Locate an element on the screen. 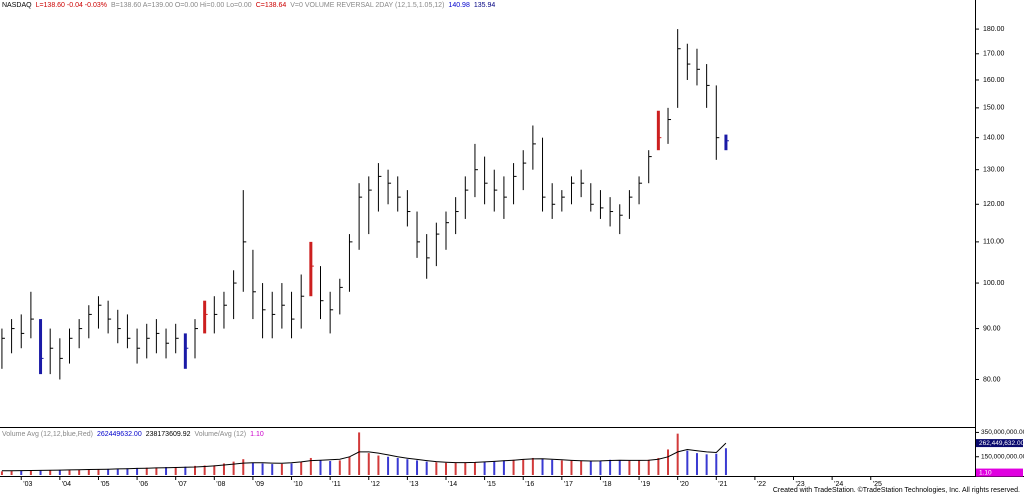 The image size is (1024, 495). x-tick-label: '16 is located at coordinates (529, 484).